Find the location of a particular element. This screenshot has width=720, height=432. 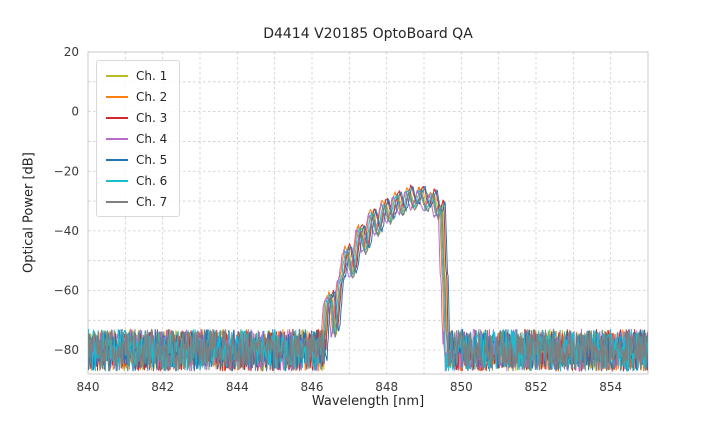

legend-item-ch7: Ch. 7 is located at coordinates (136, 201).